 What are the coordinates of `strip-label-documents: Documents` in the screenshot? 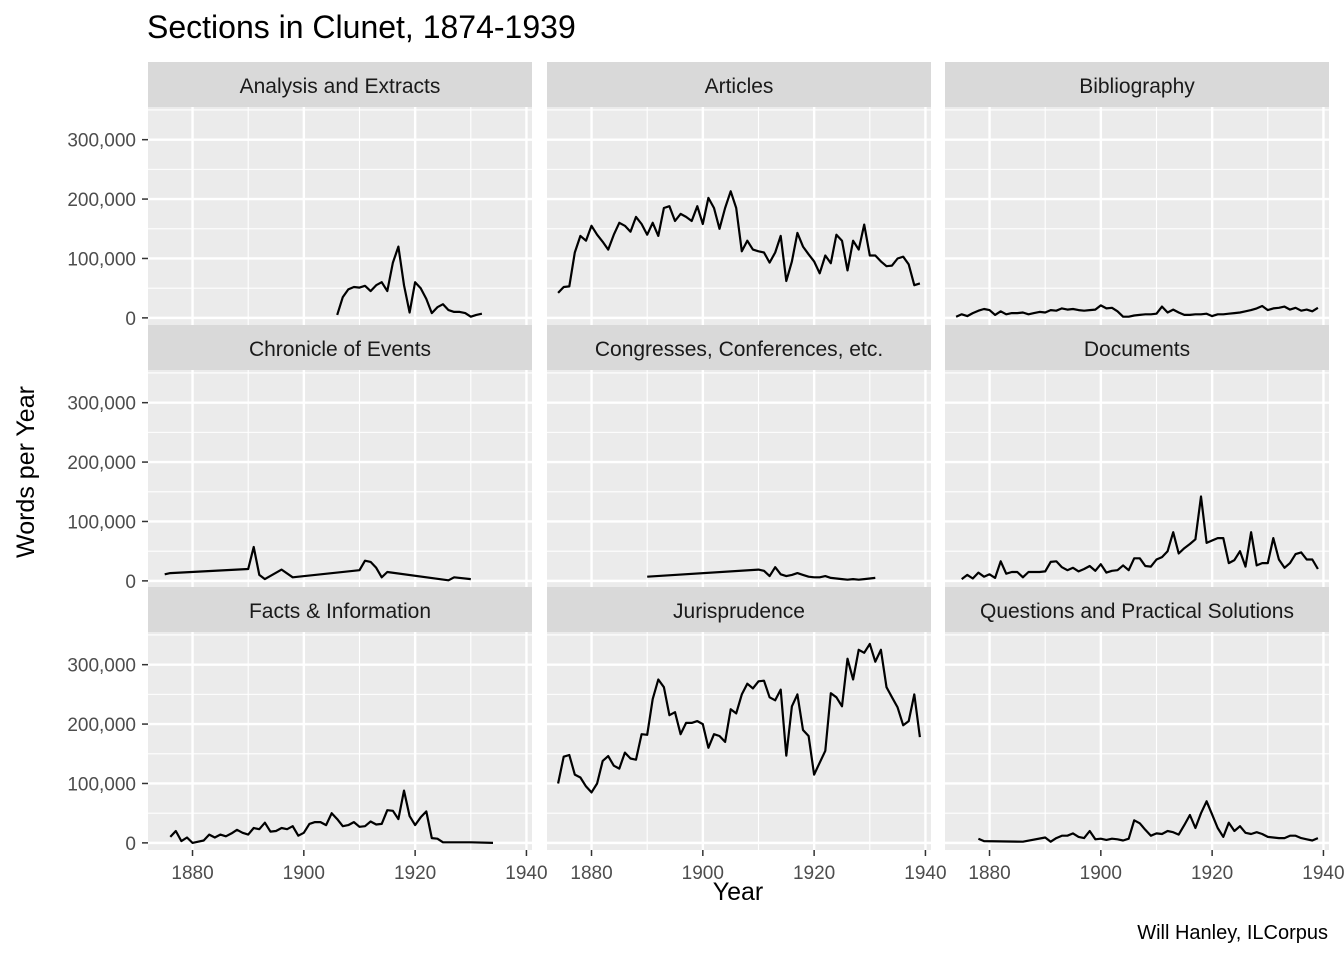 It's located at (1137, 349).